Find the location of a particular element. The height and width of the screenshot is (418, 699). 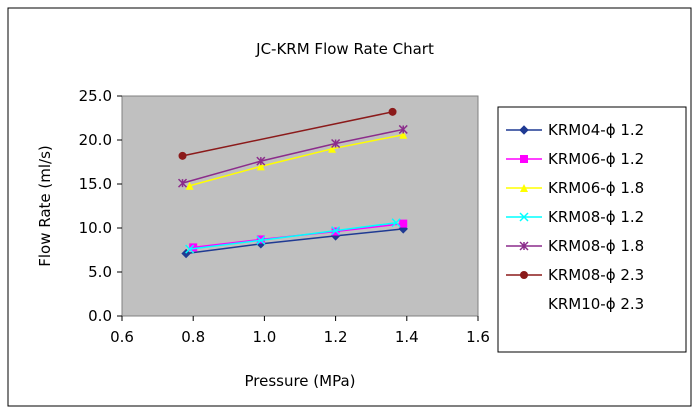

y-axis: 0.0 5.0 10.0 15.0 20.0 25.0 is located at coordinates (100, 206).